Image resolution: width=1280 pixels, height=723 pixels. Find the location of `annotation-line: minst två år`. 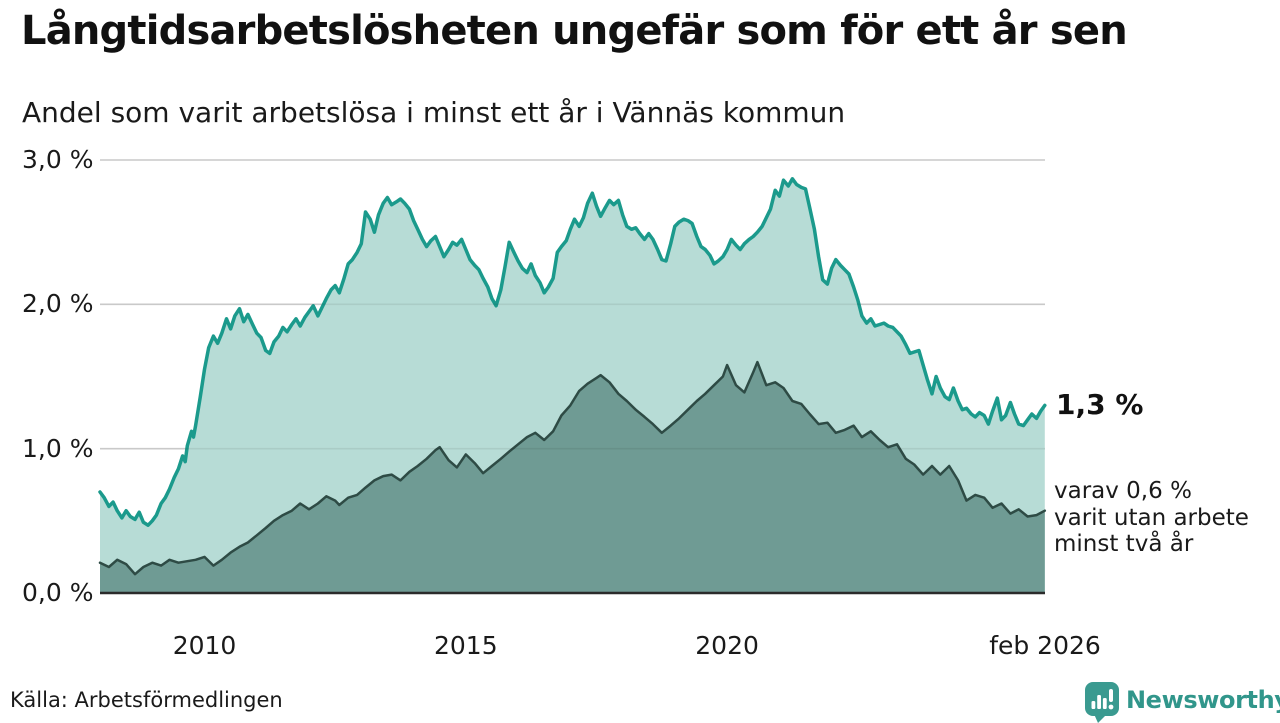

annotation-line: minst två år is located at coordinates (1124, 544).